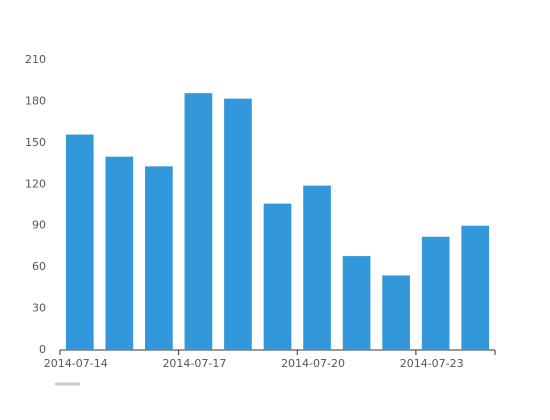  I want to click on x-tick-label: 2014-07-23, so click(432, 363).